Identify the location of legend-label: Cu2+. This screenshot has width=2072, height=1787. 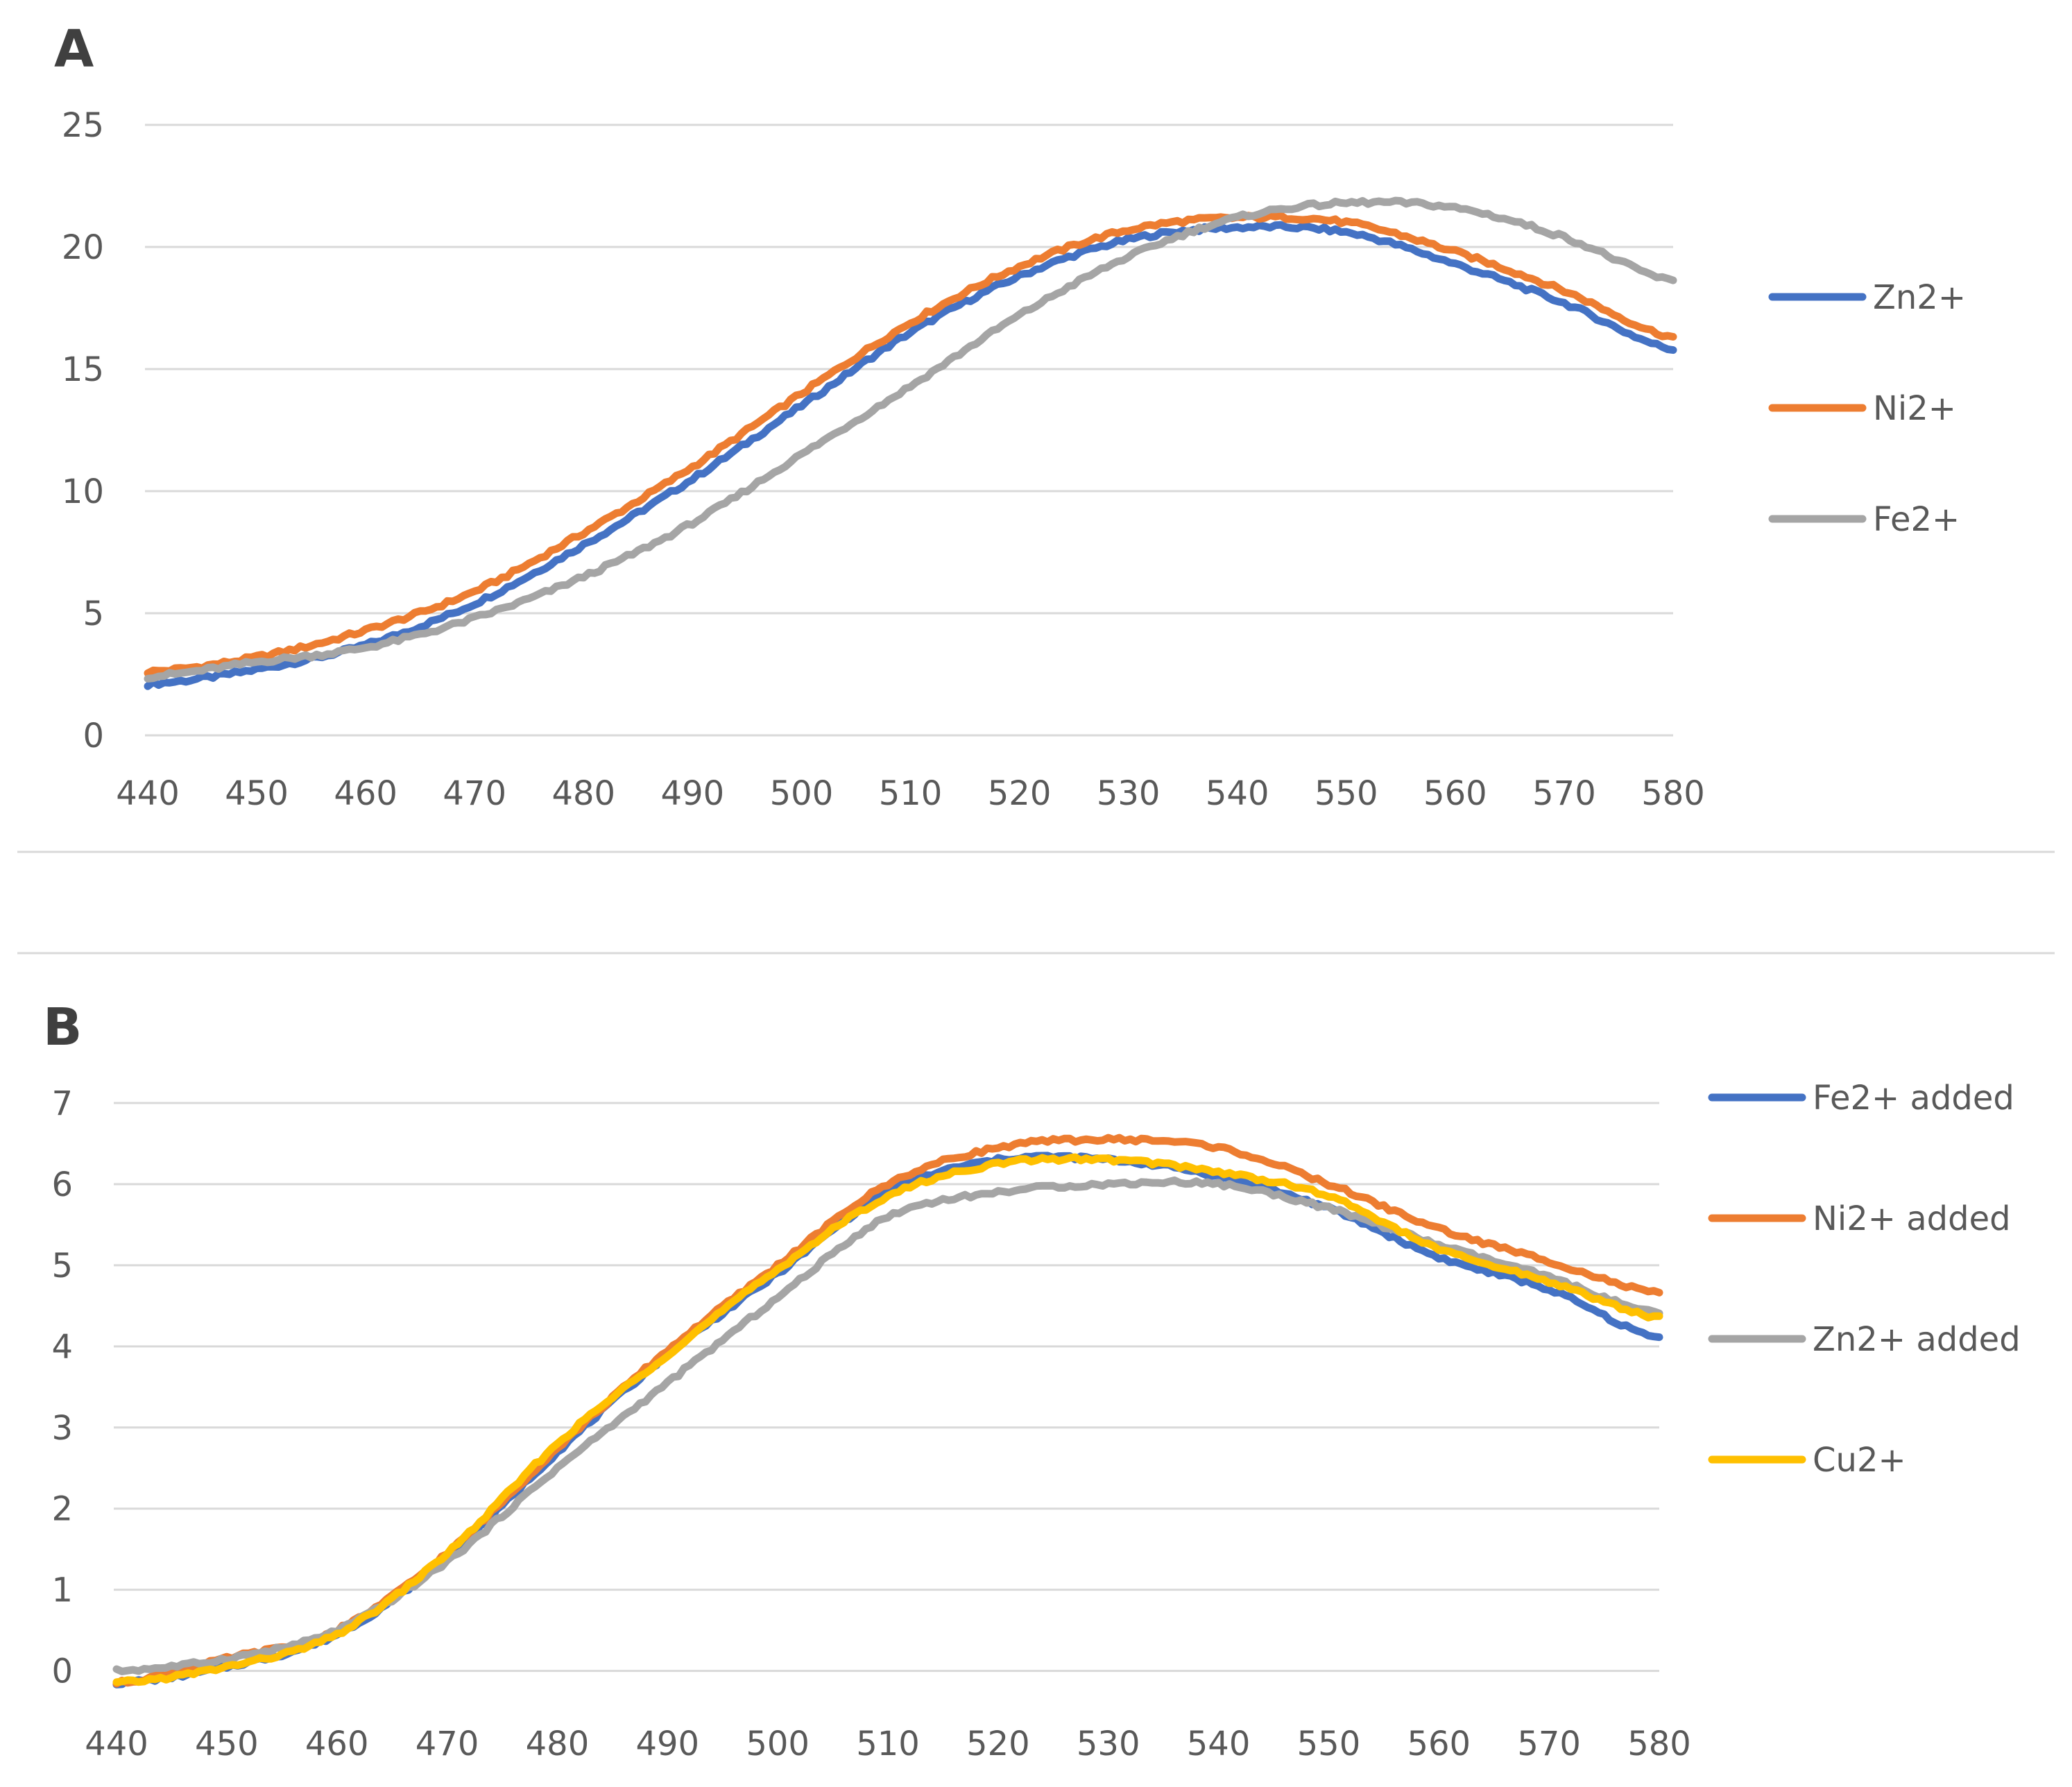
(1859, 1460).